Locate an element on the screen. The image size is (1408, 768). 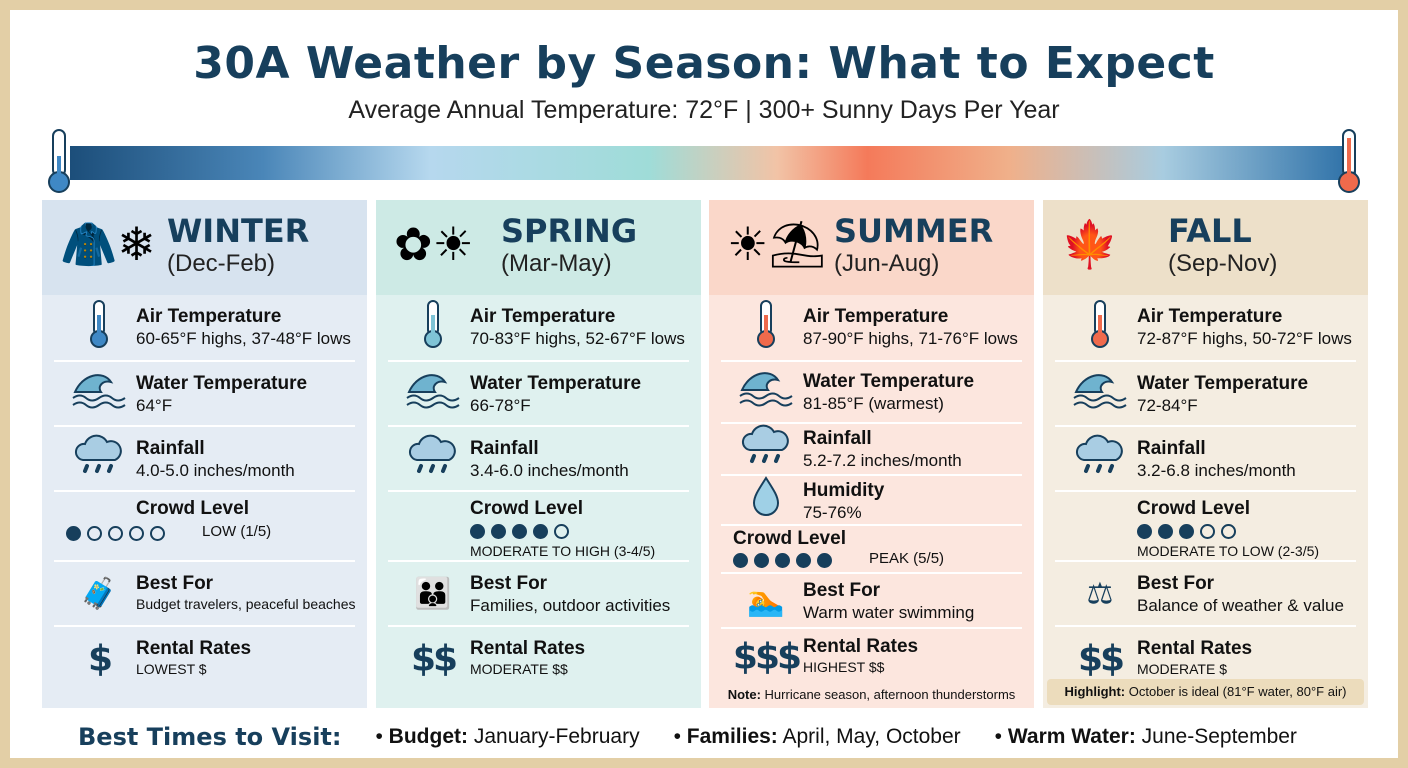
row-value: Warm water swimming is located at coordinates (889, 612).